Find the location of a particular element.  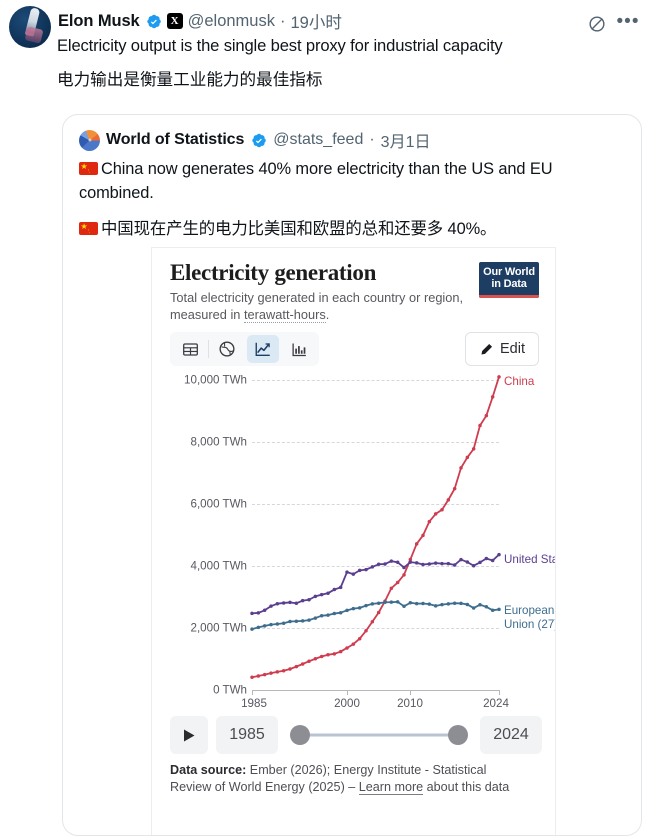

x-badge-icon: X is located at coordinates (174, 21).